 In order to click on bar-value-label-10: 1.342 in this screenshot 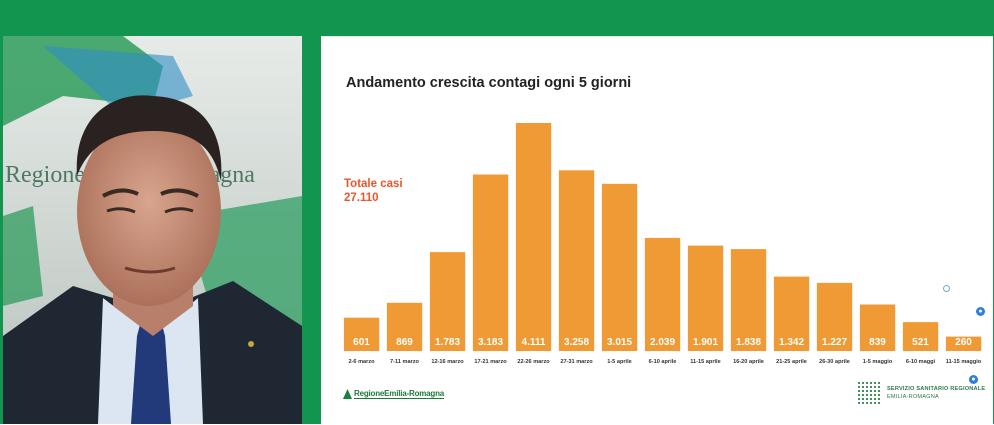, I will do `click(791, 342)`.